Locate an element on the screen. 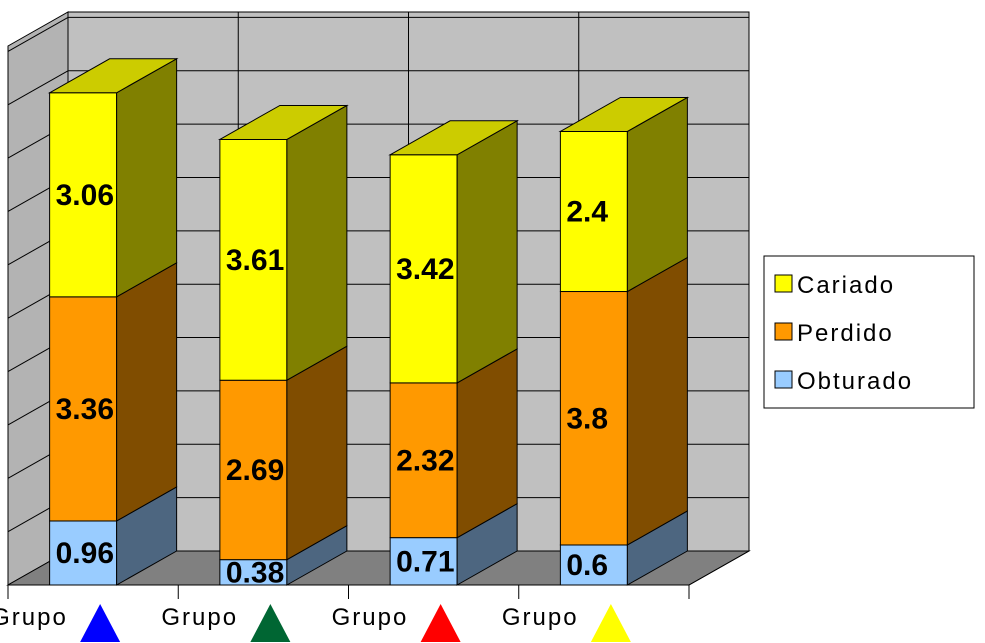 The height and width of the screenshot is (643, 985). data-label: 3.06 is located at coordinates (85, 195).